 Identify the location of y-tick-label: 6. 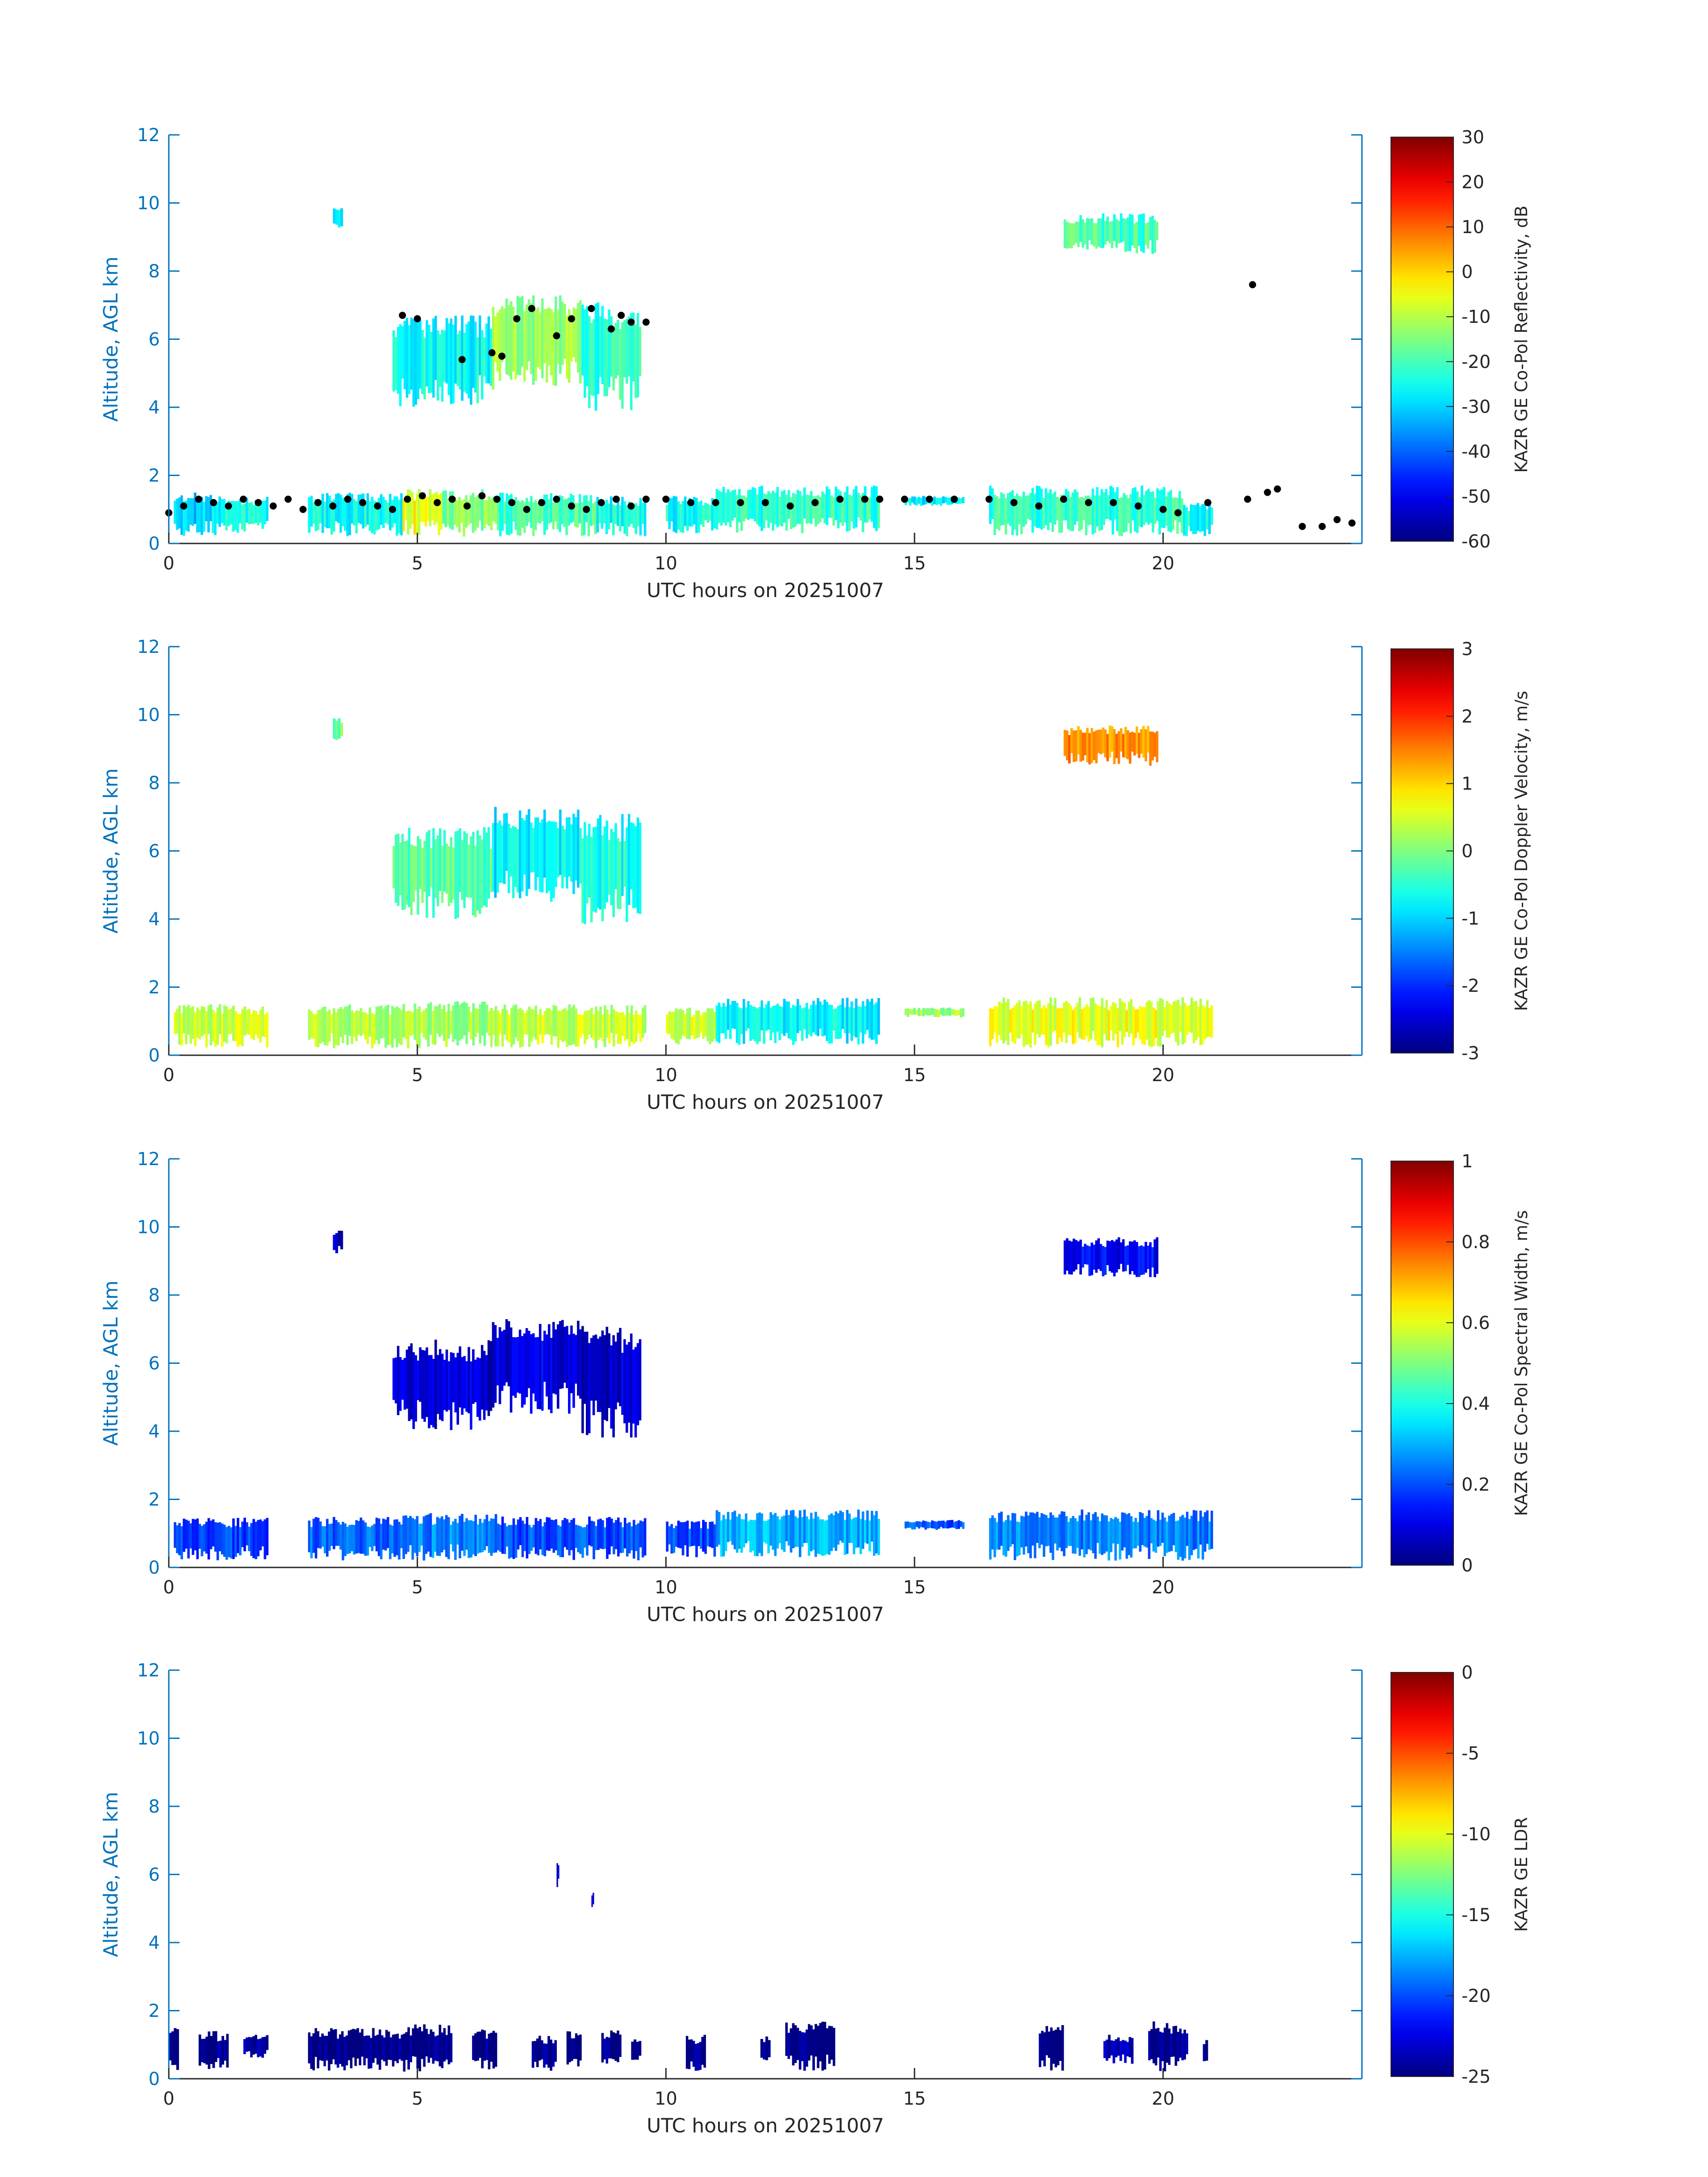
(154, 1875).